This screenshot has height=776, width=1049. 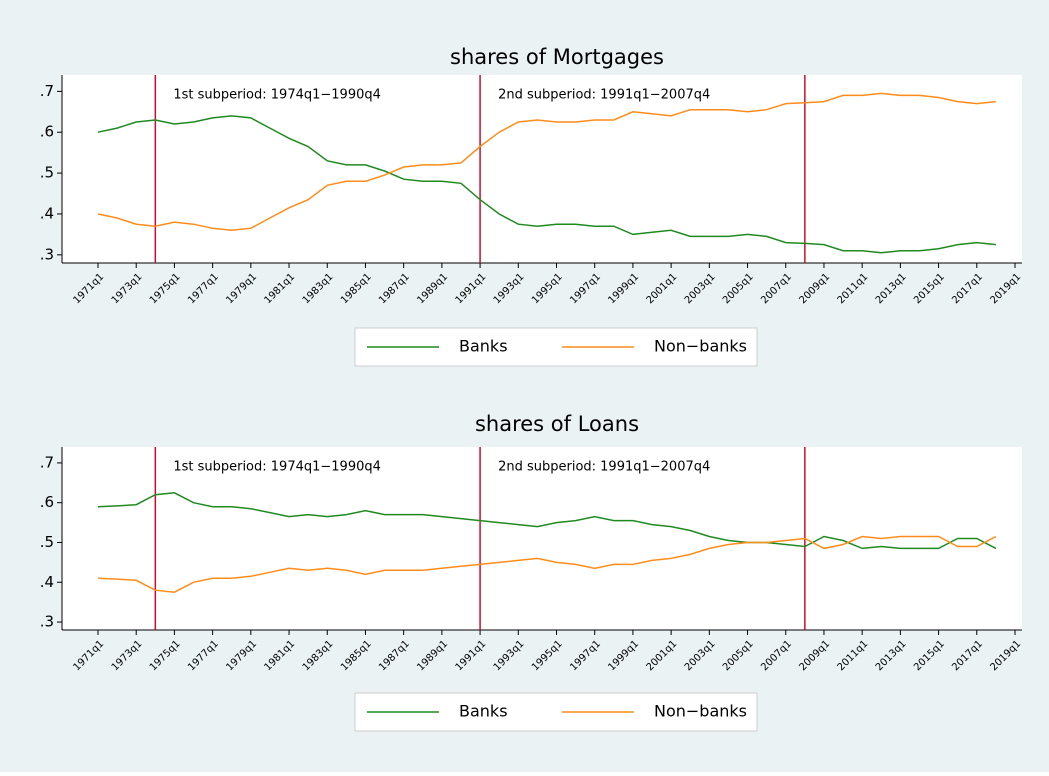 I want to click on chart-title: shares of Loans, so click(x=557, y=424).